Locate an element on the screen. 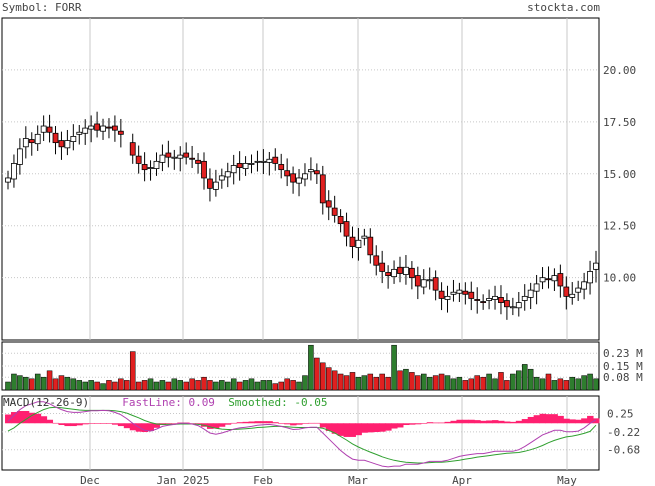  macd-fast-label: FastLine: 0.09 is located at coordinates (168, 402).